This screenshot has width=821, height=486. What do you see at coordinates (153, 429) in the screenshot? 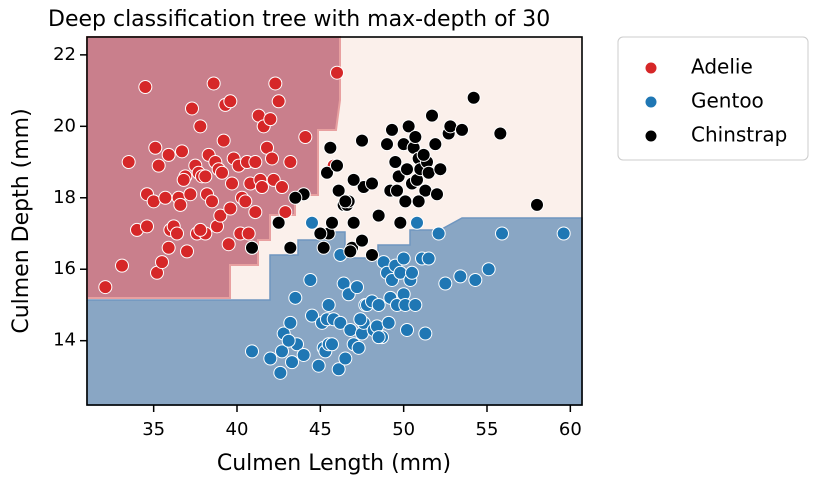
I see `x-tick-label: 35` at bounding box center [153, 429].